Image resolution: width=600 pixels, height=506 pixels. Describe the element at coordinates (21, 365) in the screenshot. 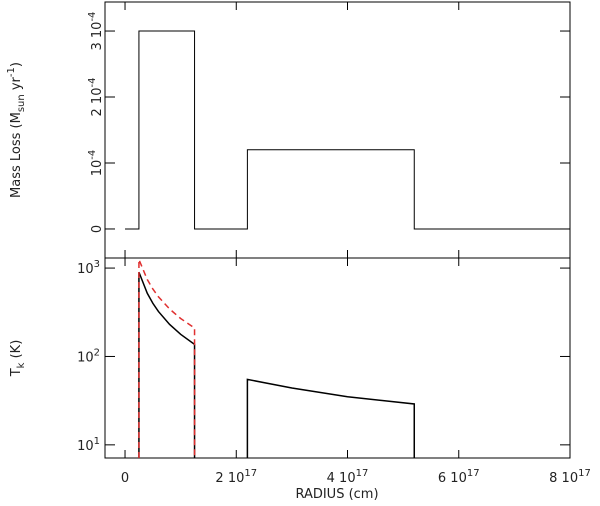

I see `y-axis-label-part: k` at that location.